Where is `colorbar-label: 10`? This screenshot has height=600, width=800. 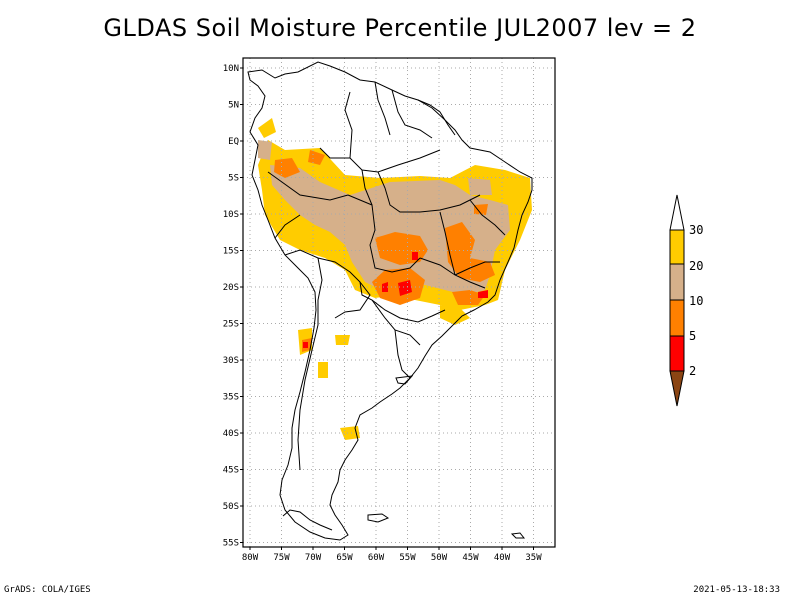 colorbar-label: 10 is located at coordinates (696, 301).